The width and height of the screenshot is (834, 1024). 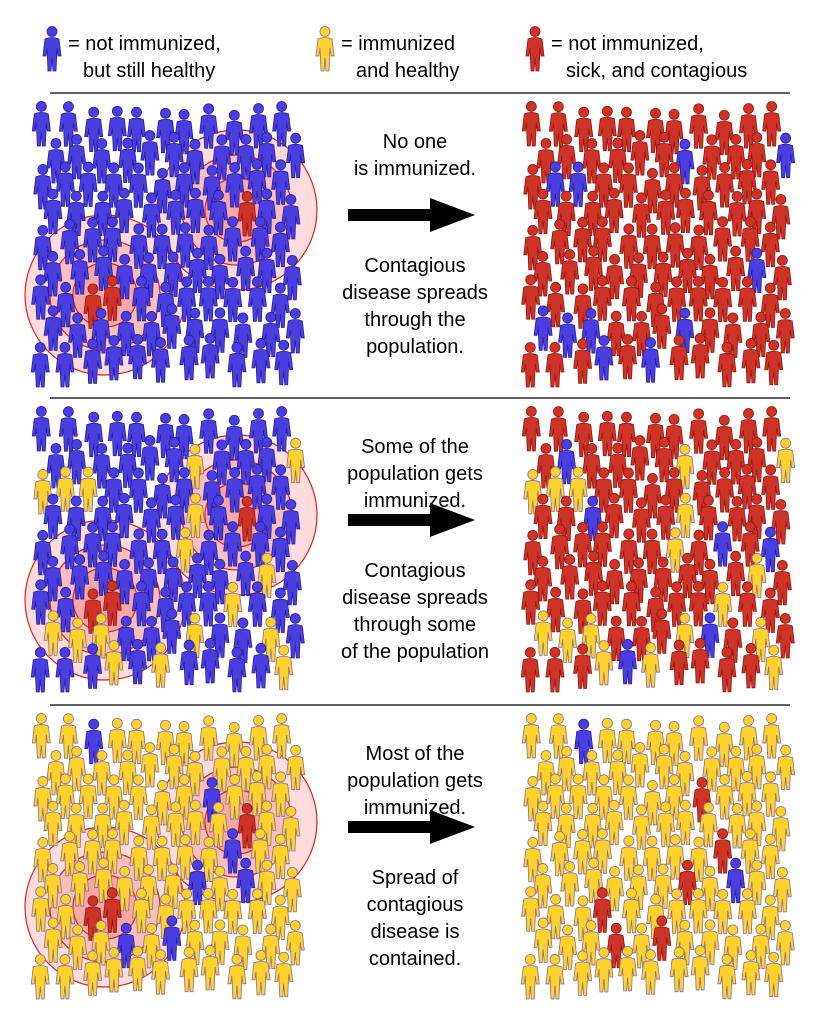 I want to click on legend-label-line: sick, and contagious, so click(x=656, y=71).